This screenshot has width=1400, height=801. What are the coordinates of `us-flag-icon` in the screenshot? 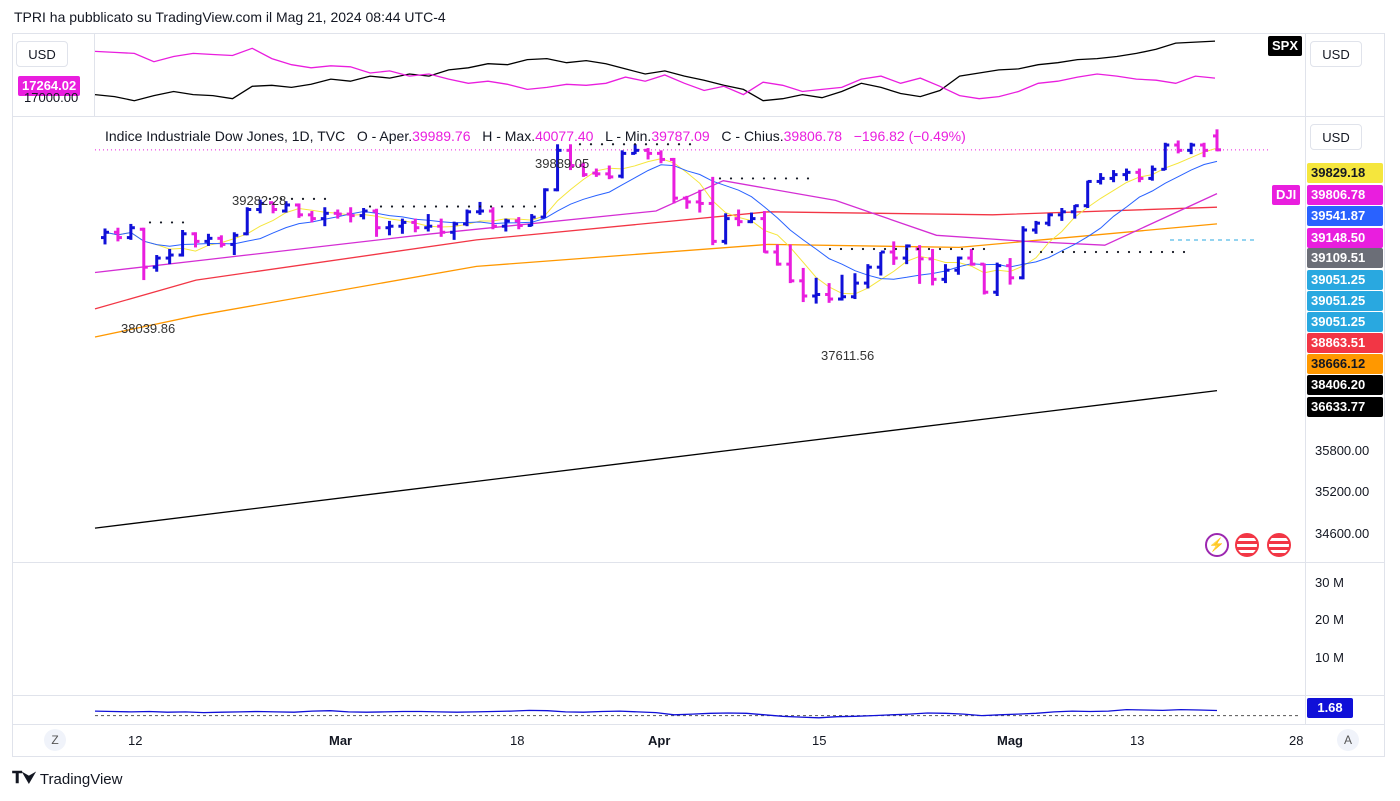 It's located at (1247, 545).